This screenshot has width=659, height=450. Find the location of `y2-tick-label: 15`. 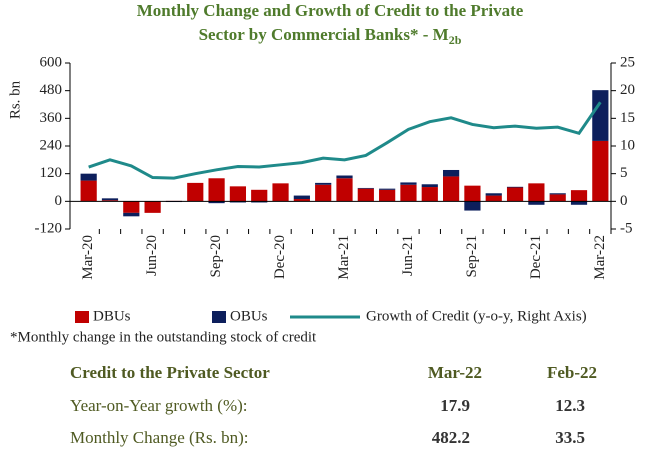

y2-tick-label: 15 is located at coordinates (627, 118).